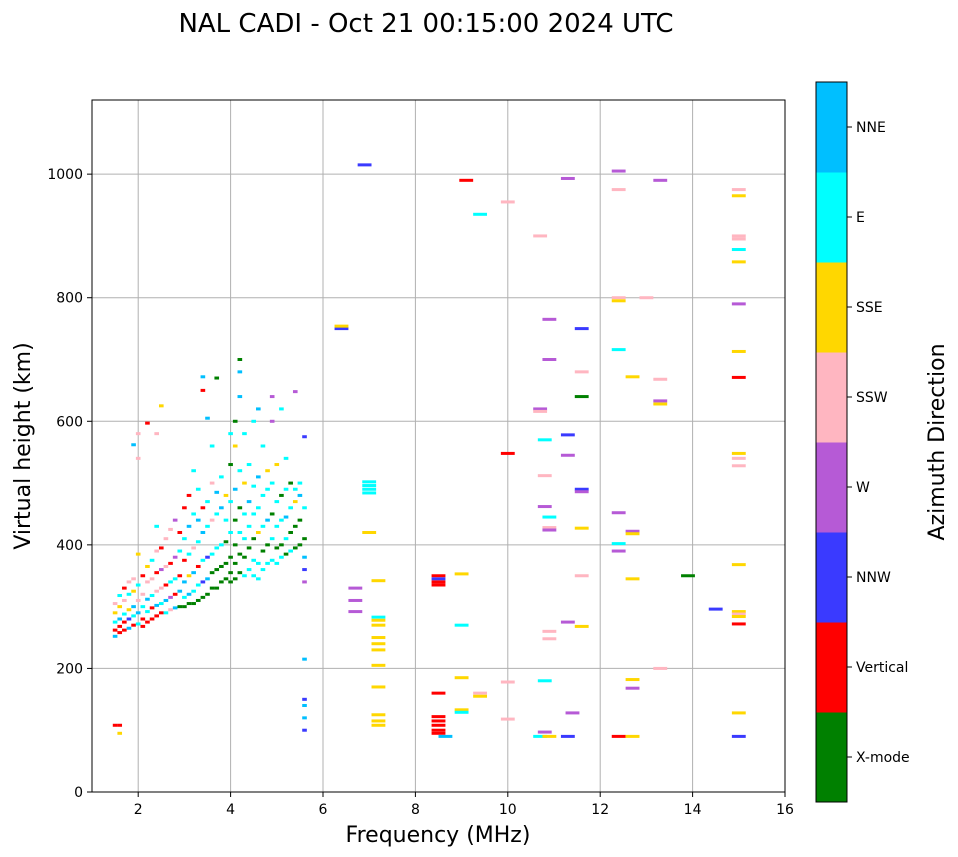 Image resolution: width=958 pixels, height=857 pixels. I want to click on y-axis-ticks: 0 200 400 600 800 1000, so click(69, 484).